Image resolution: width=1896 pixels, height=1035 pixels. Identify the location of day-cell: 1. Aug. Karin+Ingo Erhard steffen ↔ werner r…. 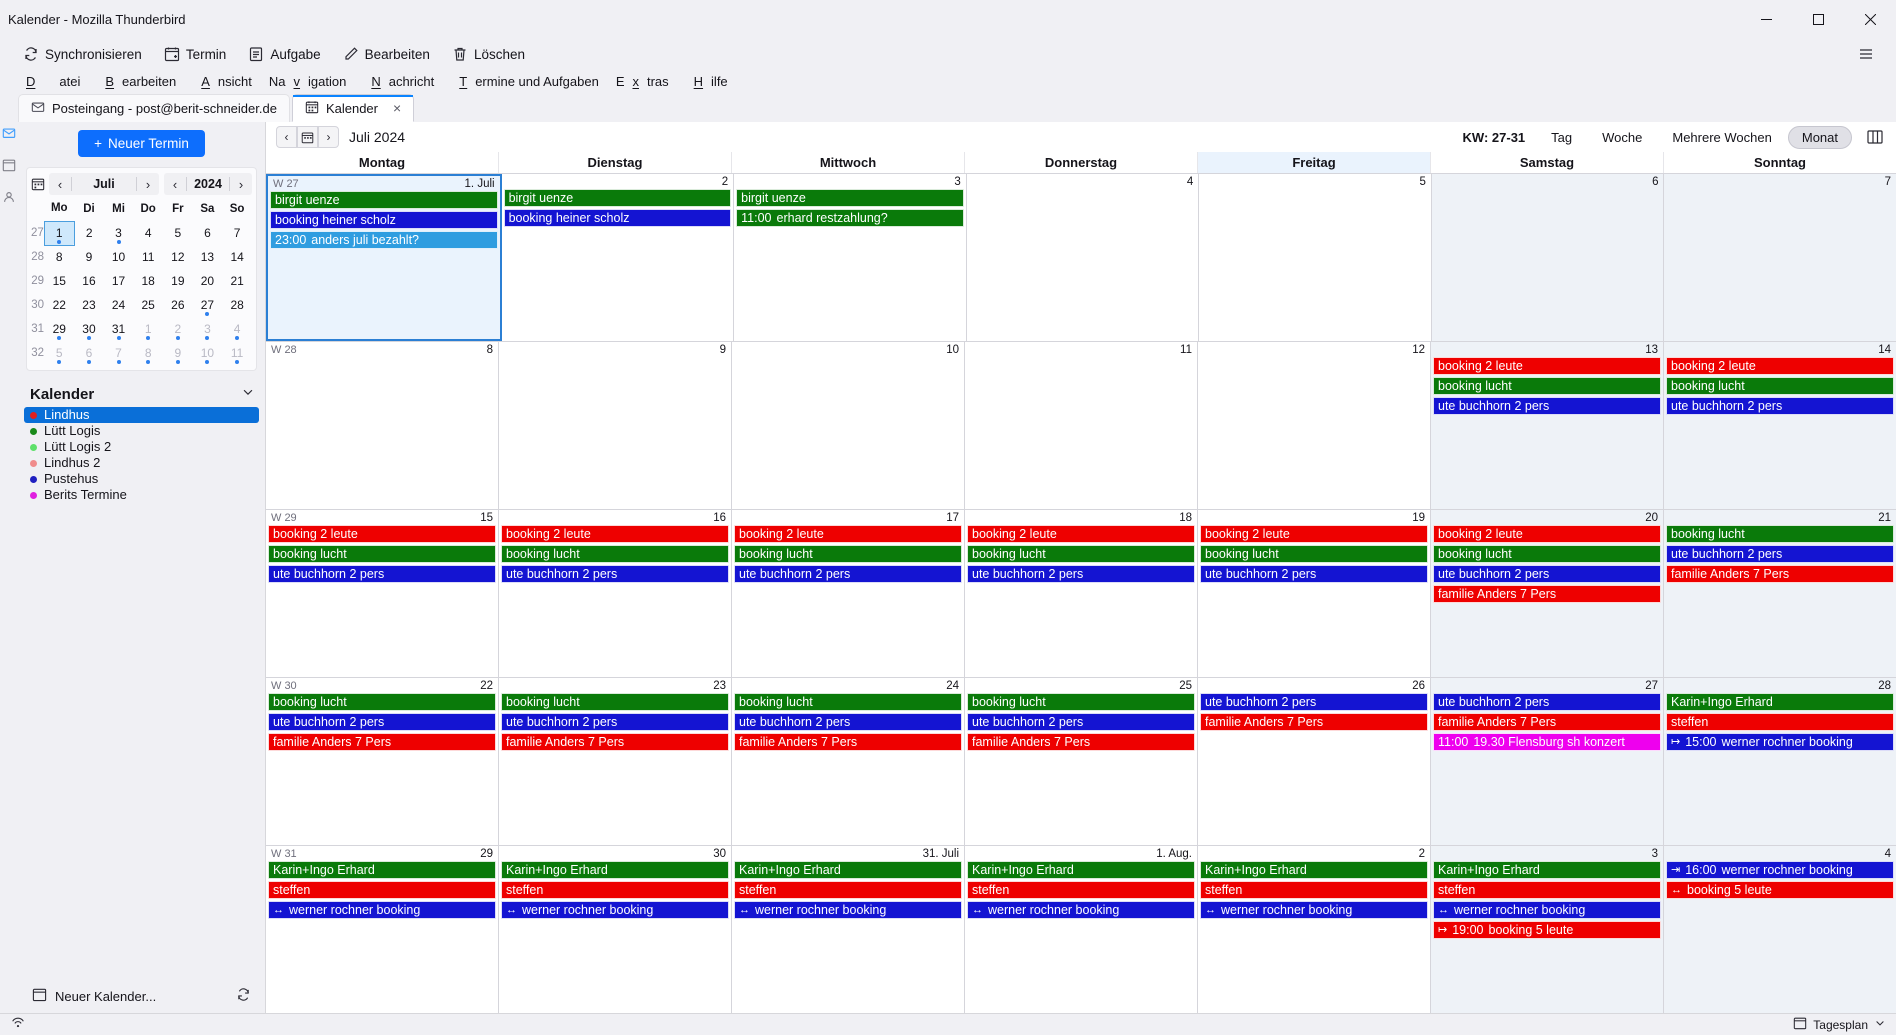
(1081, 929).